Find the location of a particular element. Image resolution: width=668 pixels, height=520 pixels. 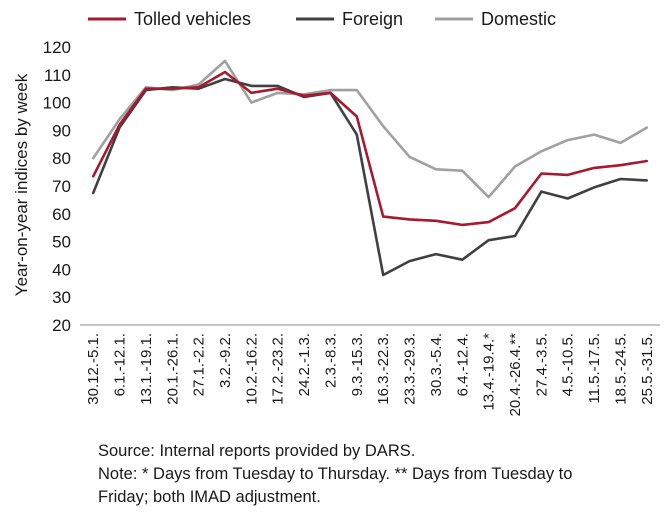

y-tick-label: 50 is located at coordinates (61, 242).